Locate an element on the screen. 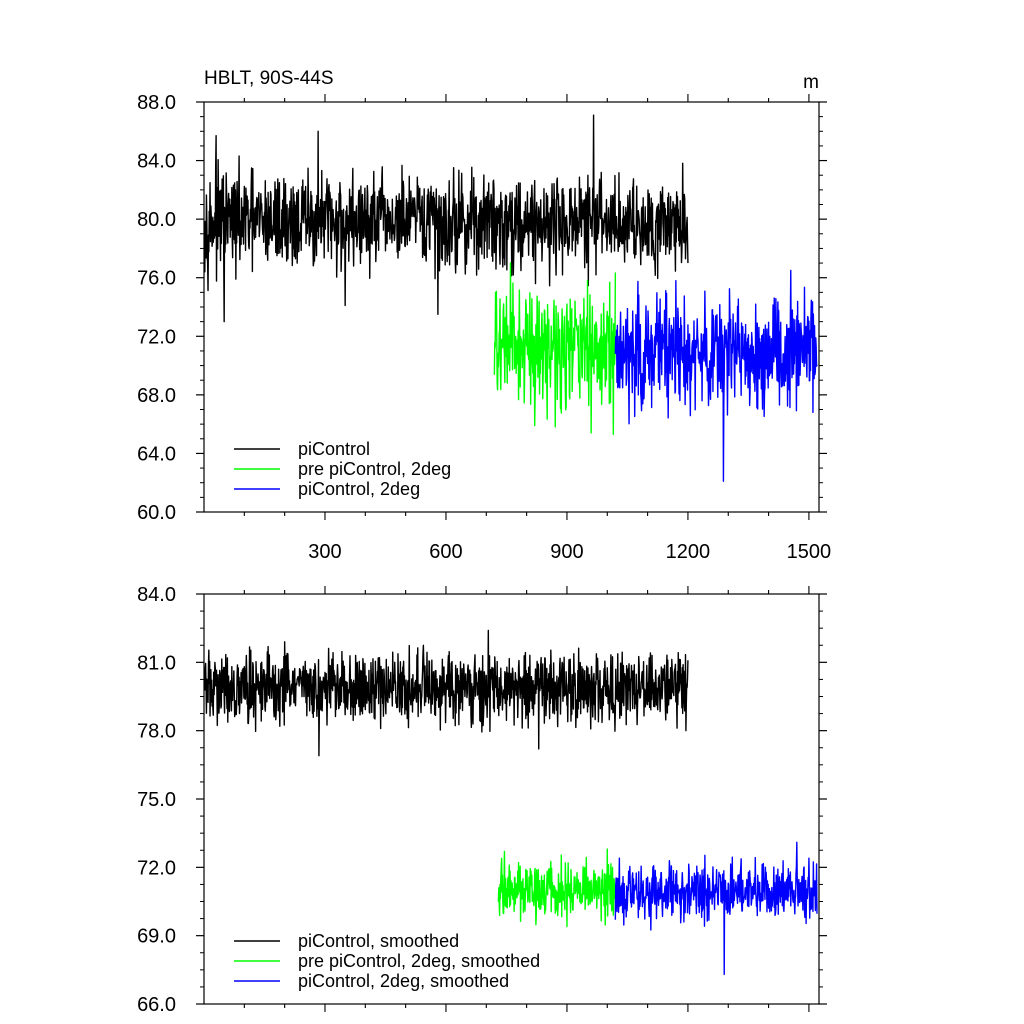 The image size is (1024, 1024). legend-label: piControl, 2deg is located at coordinates (359, 489).